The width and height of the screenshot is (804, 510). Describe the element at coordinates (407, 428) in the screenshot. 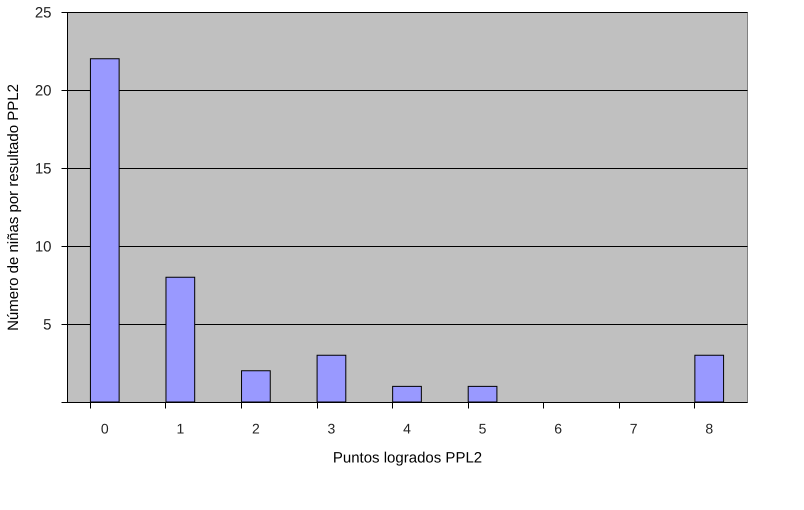

I see `x-tick-label: 4` at that location.